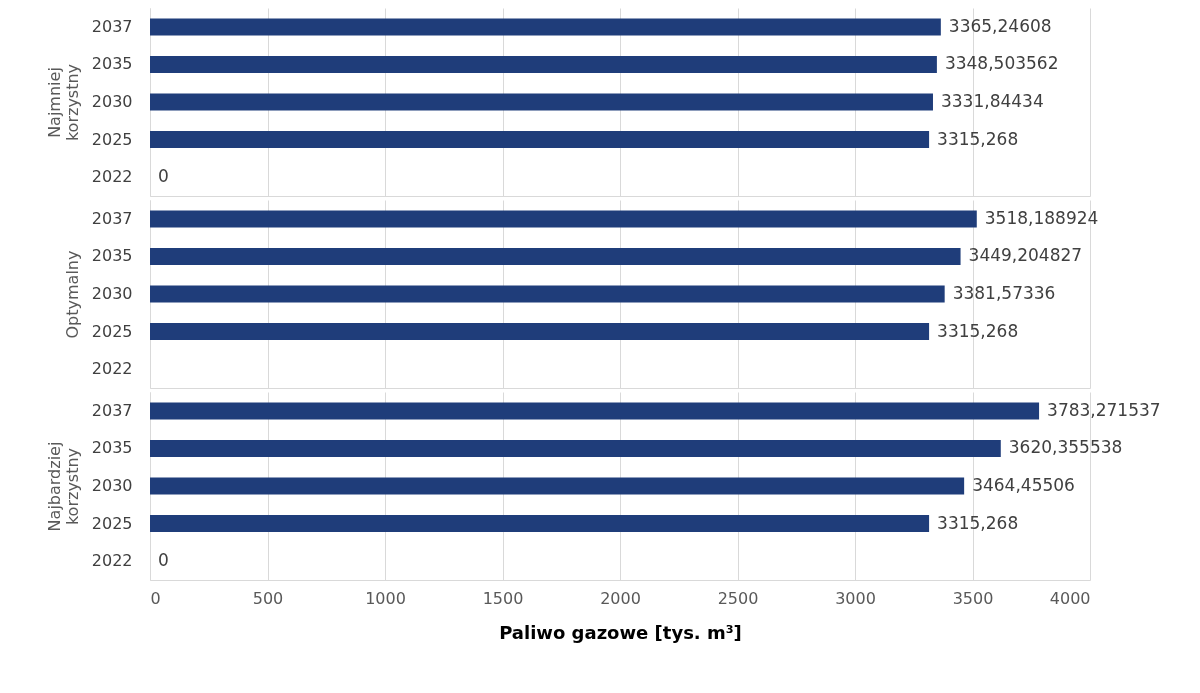 The width and height of the screenshot is (1200, 693). I want to click on data-label: 3365,24608, so click(1000, 25).